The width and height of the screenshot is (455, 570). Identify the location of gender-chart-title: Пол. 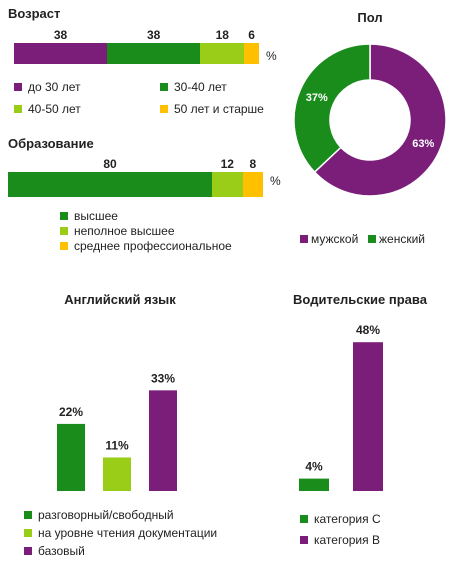
(370, 17).